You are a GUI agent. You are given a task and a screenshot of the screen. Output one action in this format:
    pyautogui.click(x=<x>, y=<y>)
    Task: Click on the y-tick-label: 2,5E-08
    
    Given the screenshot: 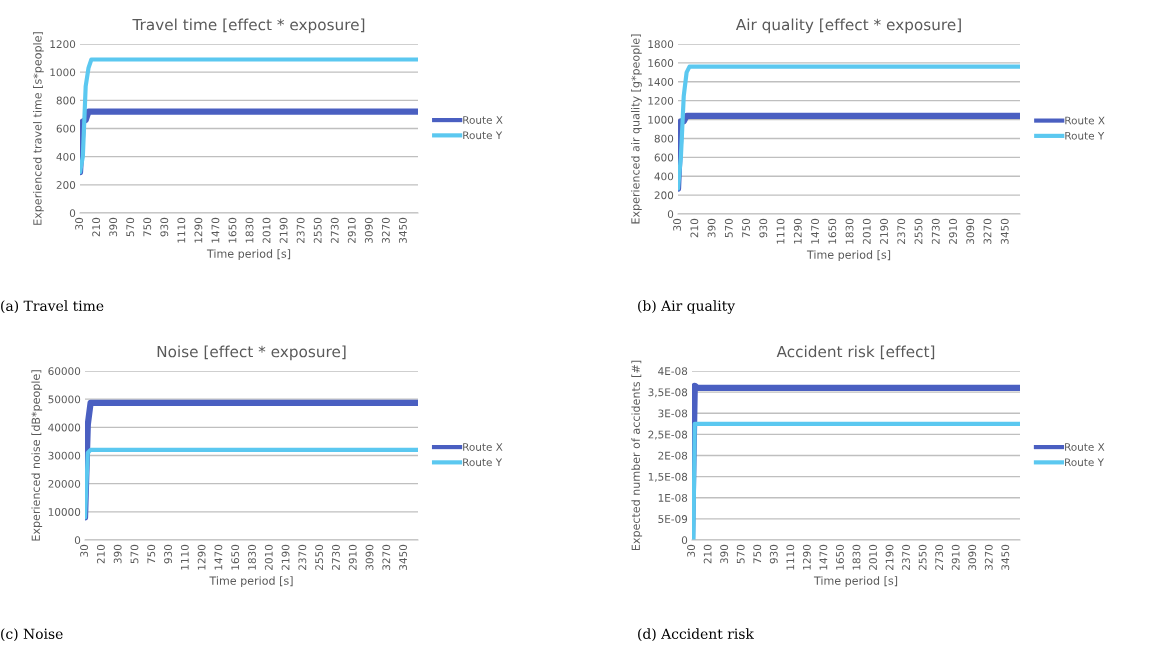 What is the action you would take?
    pyautogui.click(x=668, y=435)
    